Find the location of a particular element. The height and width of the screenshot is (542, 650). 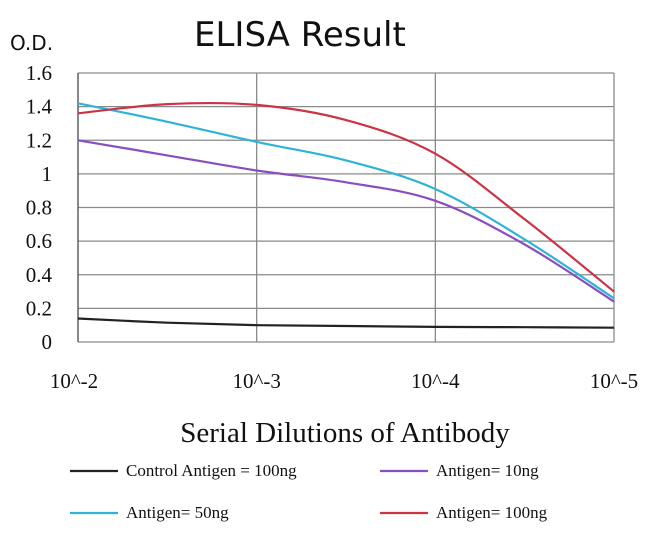

y-tick-label: 0.8 is located at coordinates (39, 208).